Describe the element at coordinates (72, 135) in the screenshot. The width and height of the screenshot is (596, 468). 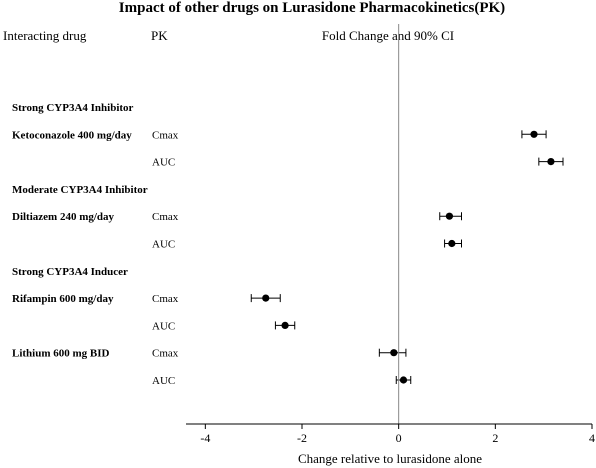
I see `drug-label-1: Ketoconazole 400 mg/day` at that location.